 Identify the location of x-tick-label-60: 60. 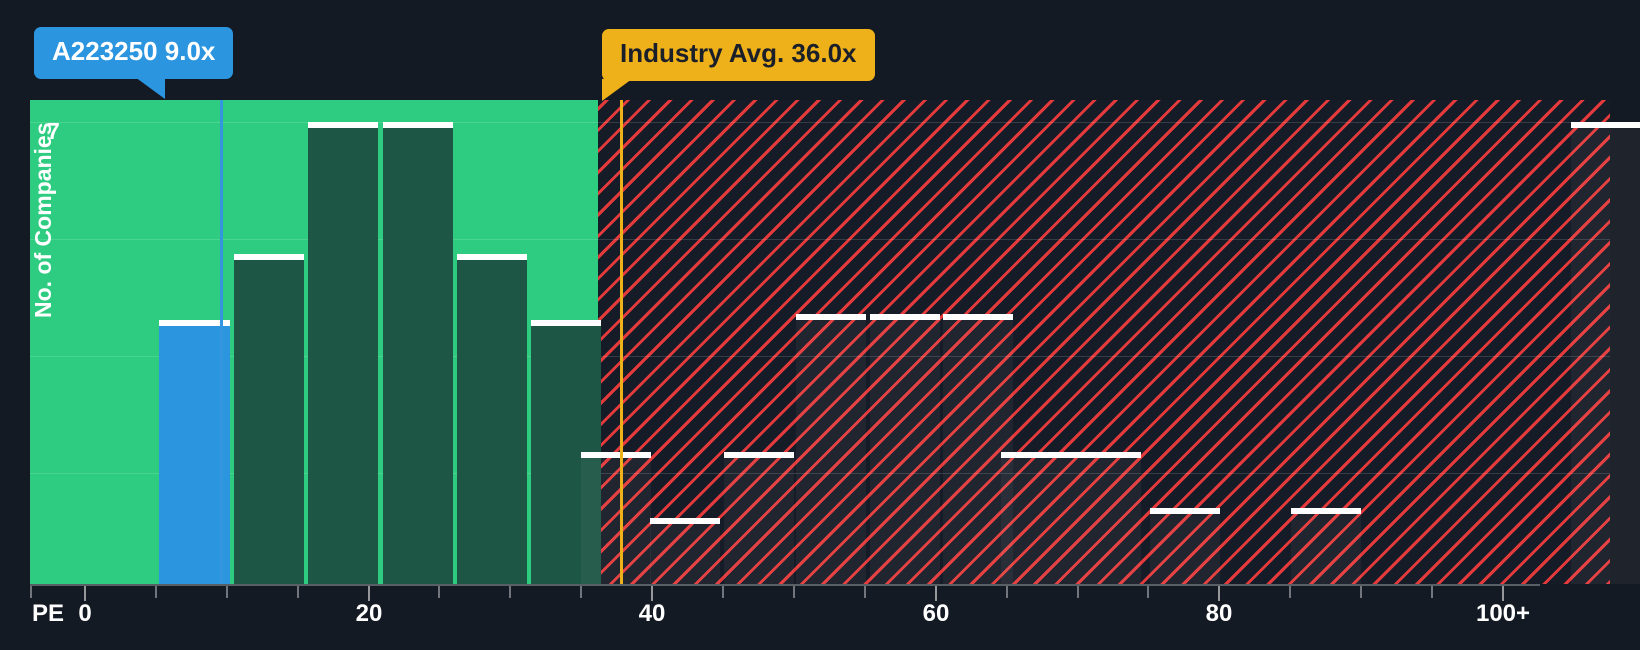
(936, 613).